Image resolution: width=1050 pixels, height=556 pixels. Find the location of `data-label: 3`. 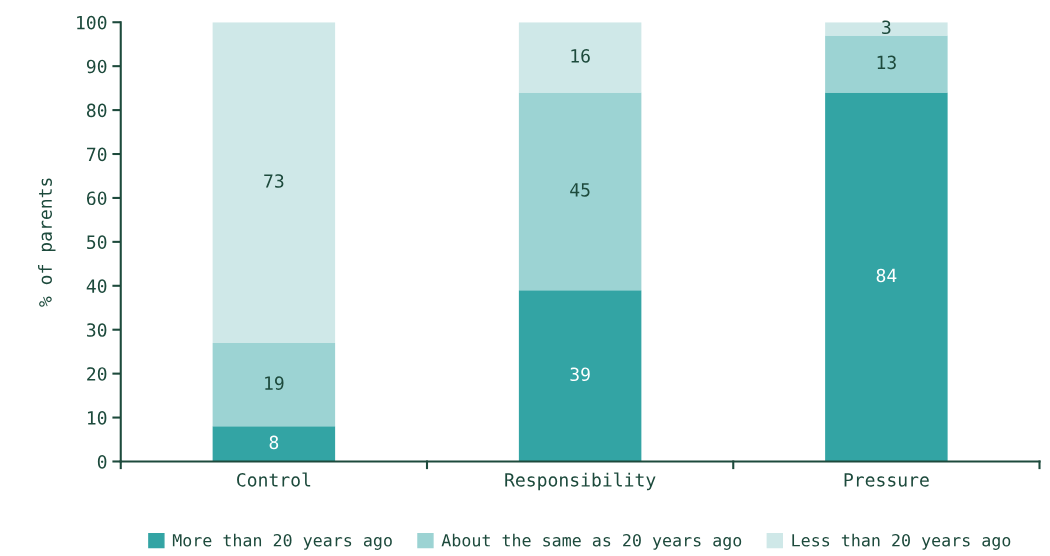

data-label: 3 is located at coordinates (886, 27).